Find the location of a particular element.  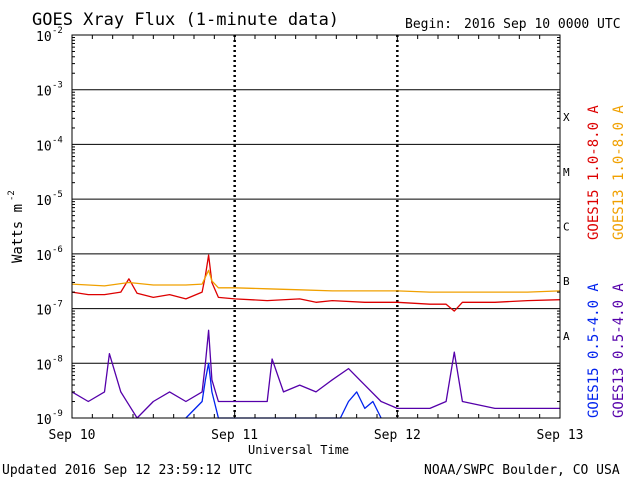

y-axis-label: Watts m is located at coordinates (18, 233).